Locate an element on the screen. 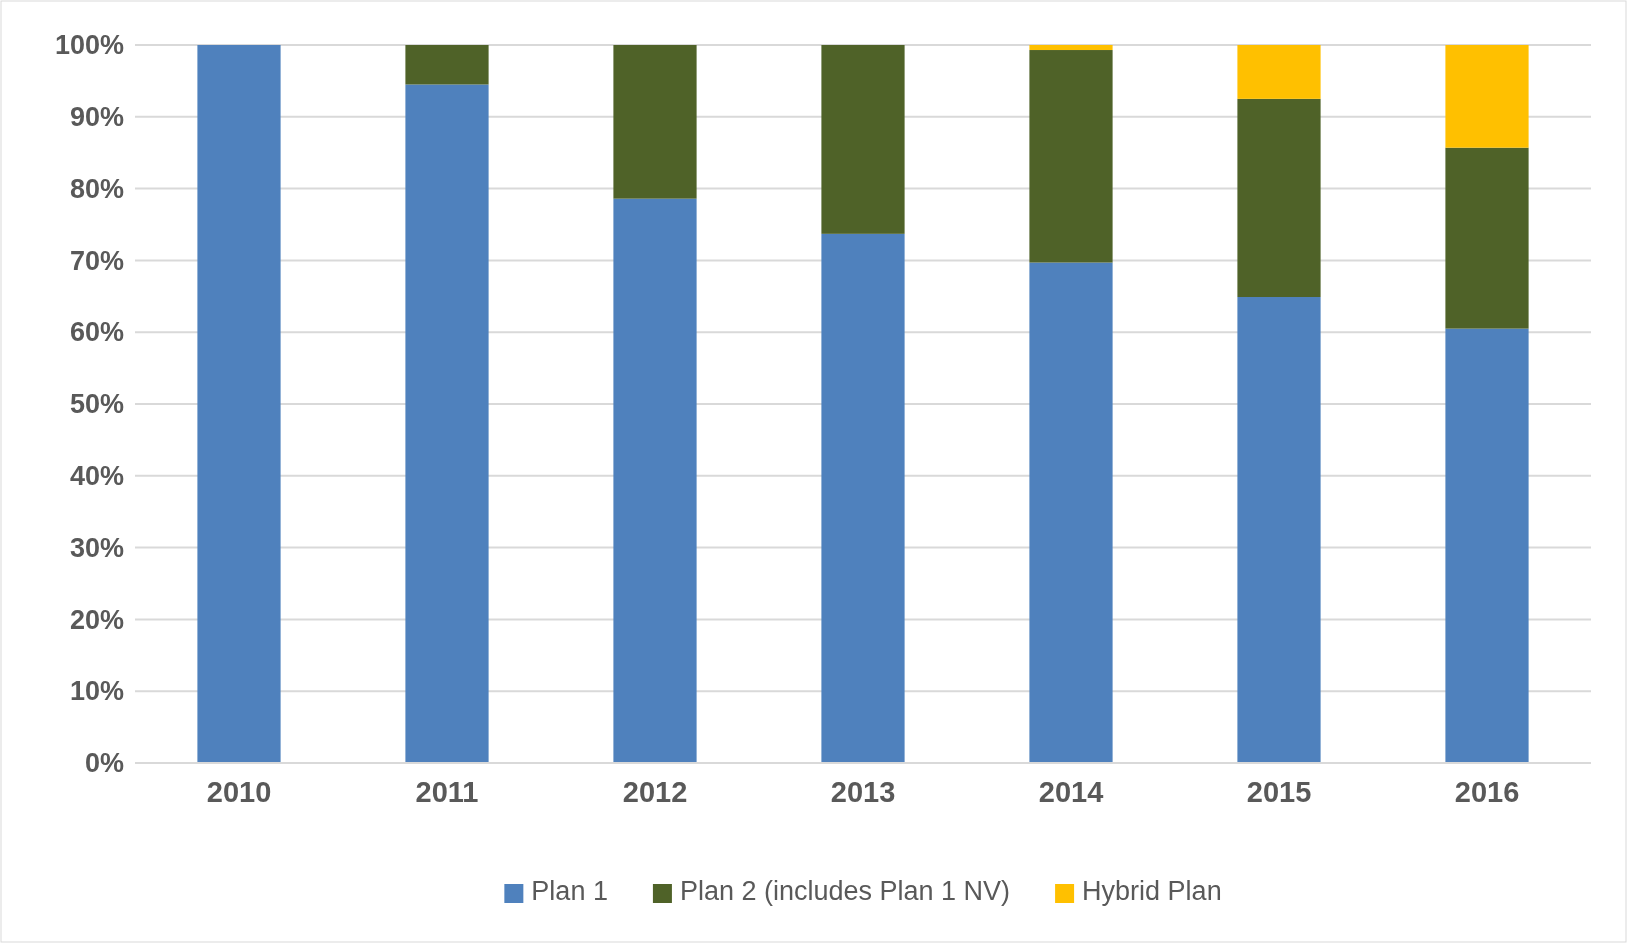 Image resolution: width=1627 pixels, height=943 pixels. y-tick-label: 0% is located at coordinates (104, 763).